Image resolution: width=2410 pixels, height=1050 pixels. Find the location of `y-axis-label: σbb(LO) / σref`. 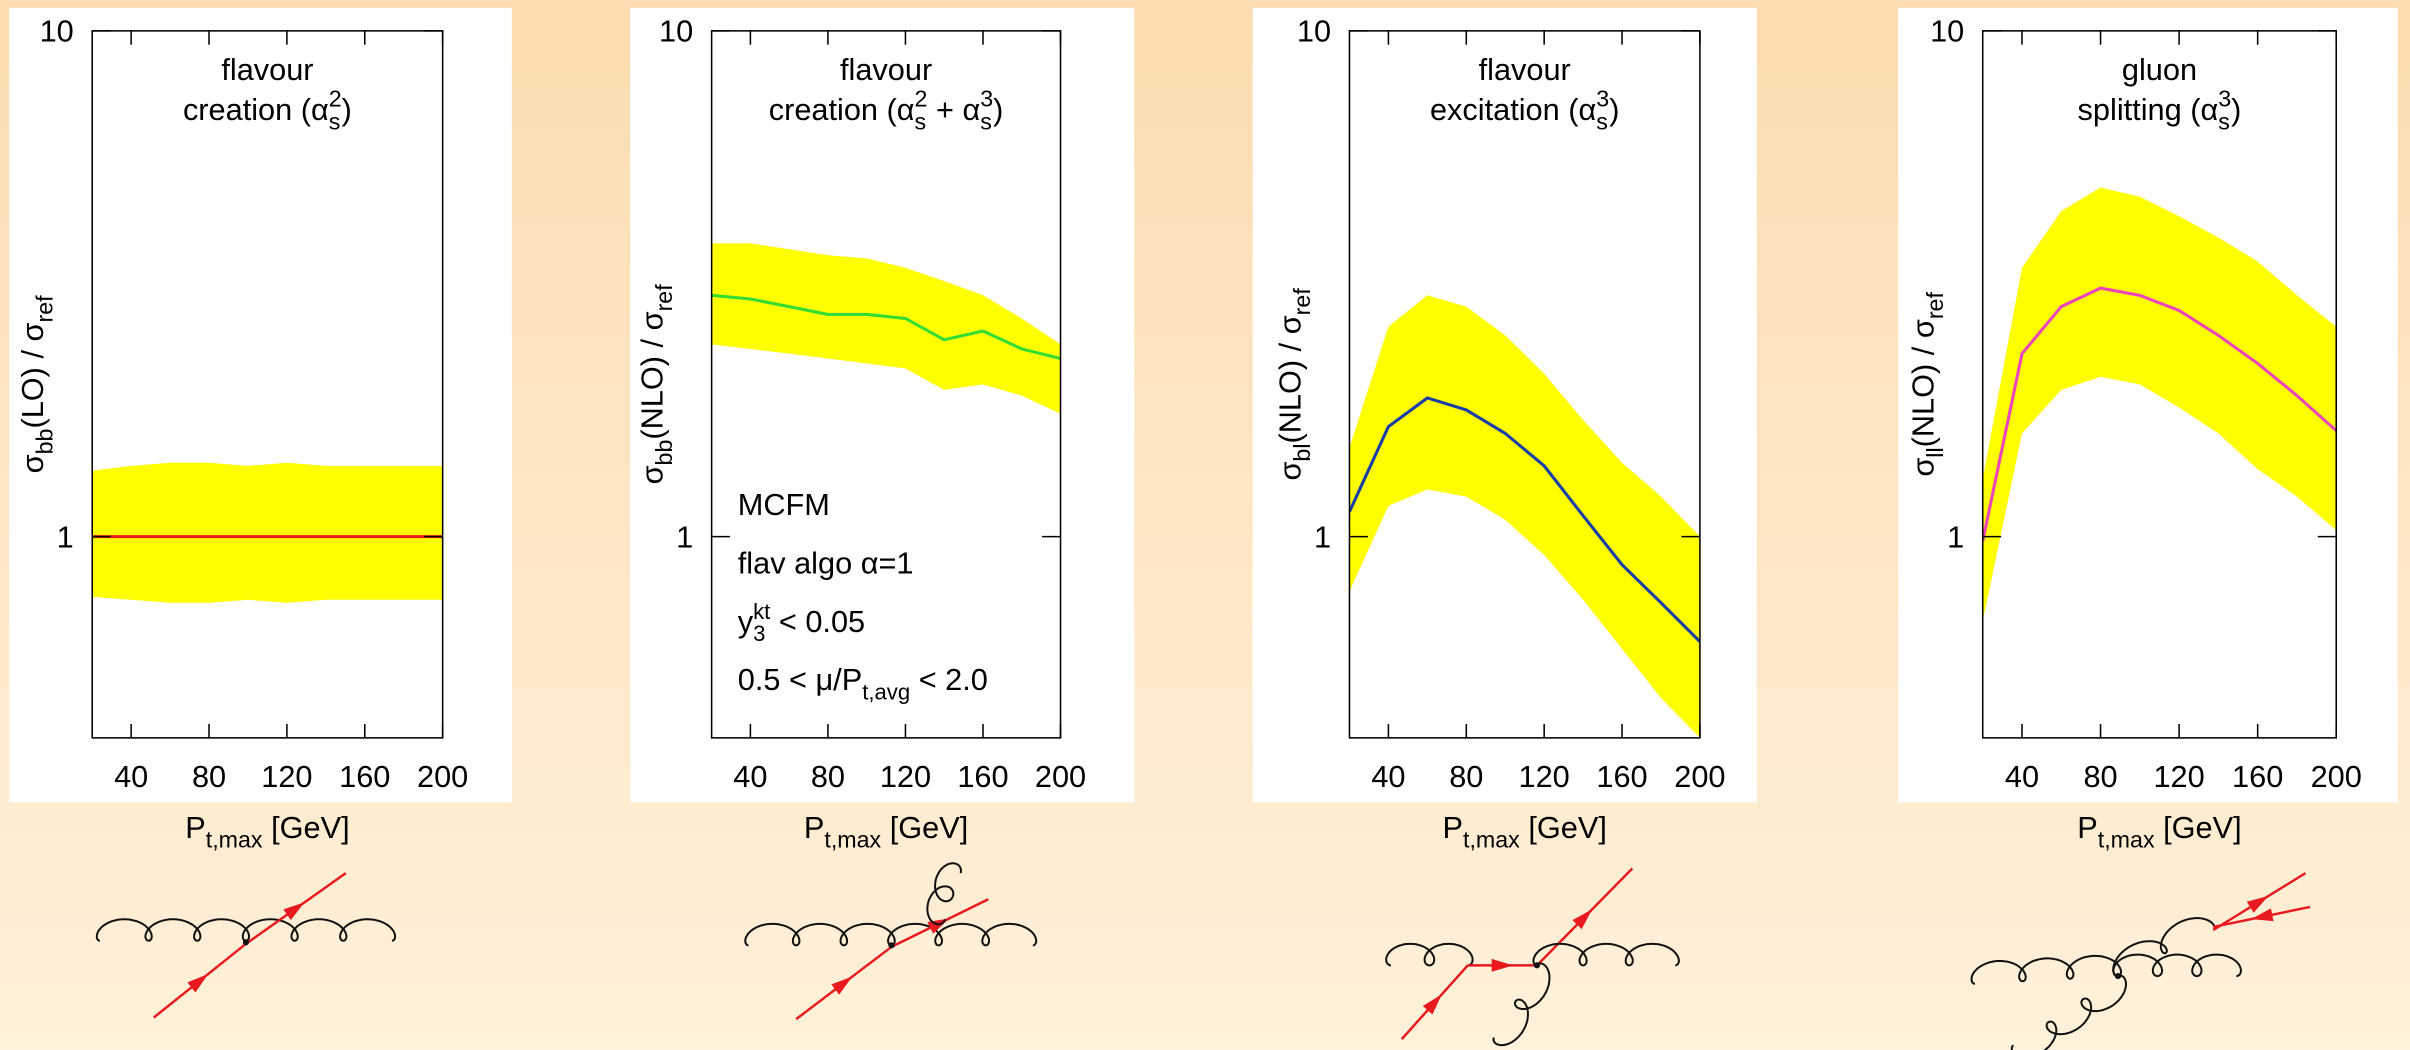

y-axis-label: σbb(LO) / σref is located at coordinates (36, 384).